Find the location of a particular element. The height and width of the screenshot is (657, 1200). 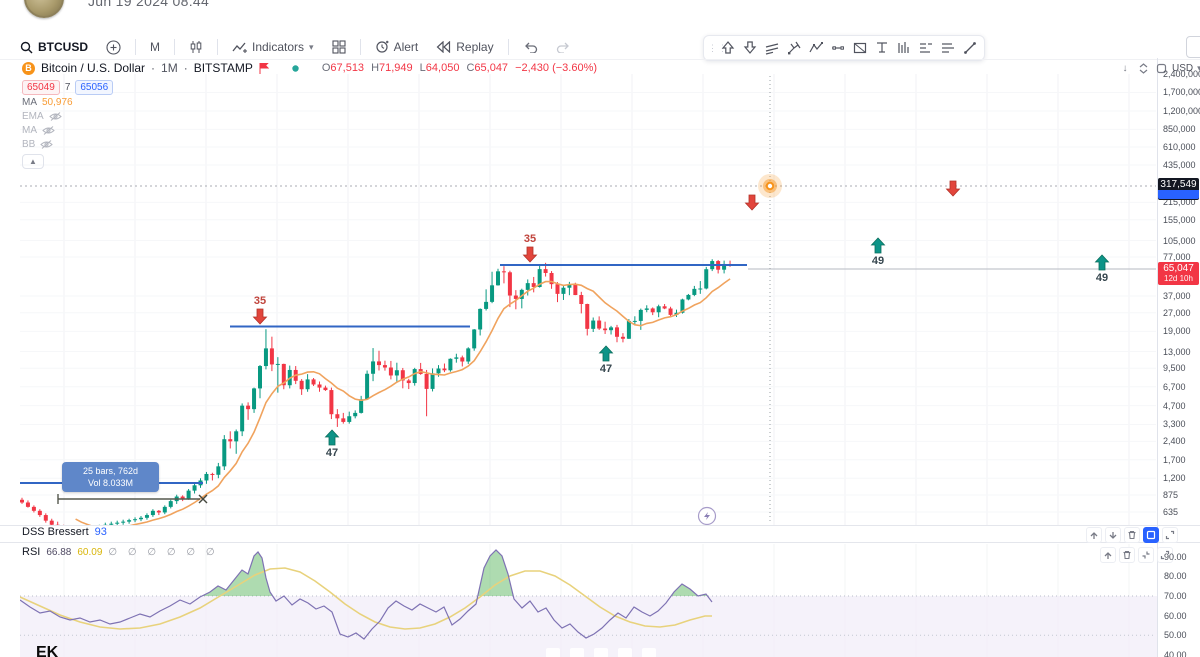

auto-scale-icon: ↓ is located at coordinates (1125, 68).